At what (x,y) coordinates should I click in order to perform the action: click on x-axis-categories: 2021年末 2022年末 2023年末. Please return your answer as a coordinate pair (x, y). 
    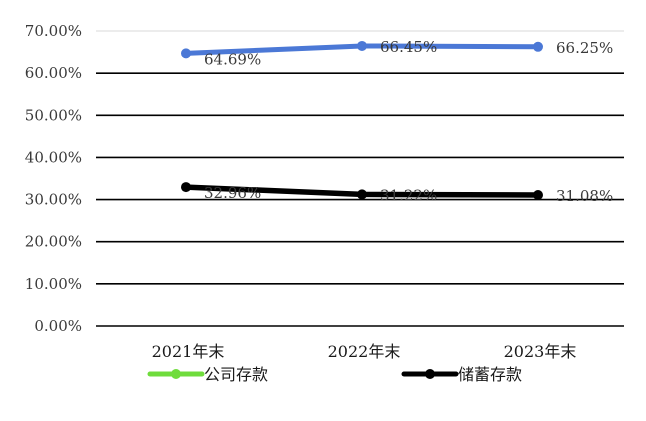
    Looking at the image, I should click on (364, 351).